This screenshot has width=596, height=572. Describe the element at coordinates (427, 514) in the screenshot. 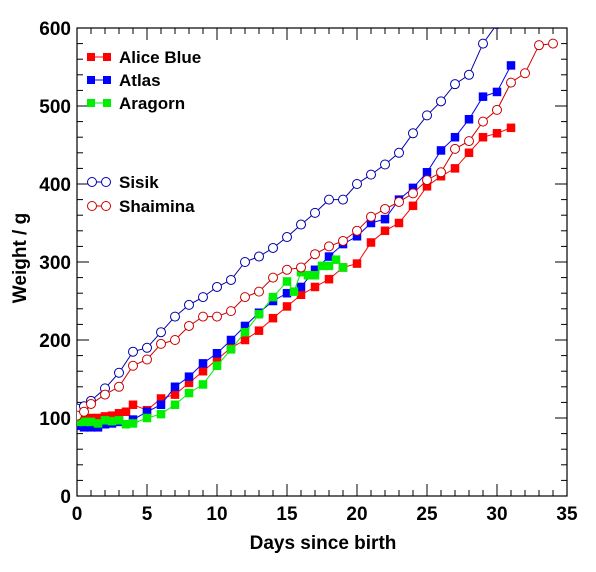

I see `x-tick-label: 25` at that location.